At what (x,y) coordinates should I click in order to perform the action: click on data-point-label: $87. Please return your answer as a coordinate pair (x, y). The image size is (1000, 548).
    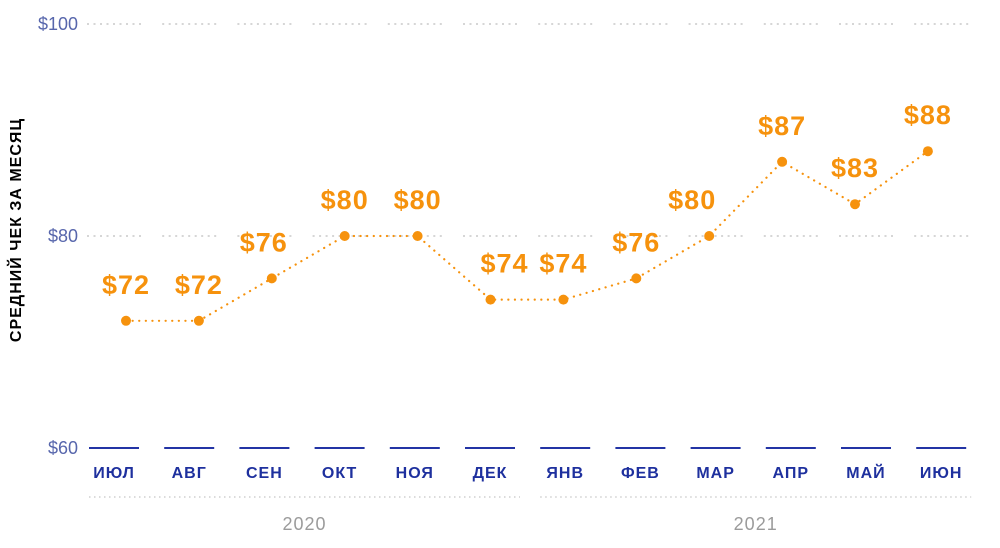
    Looking at the image, I should click on (782, 126).